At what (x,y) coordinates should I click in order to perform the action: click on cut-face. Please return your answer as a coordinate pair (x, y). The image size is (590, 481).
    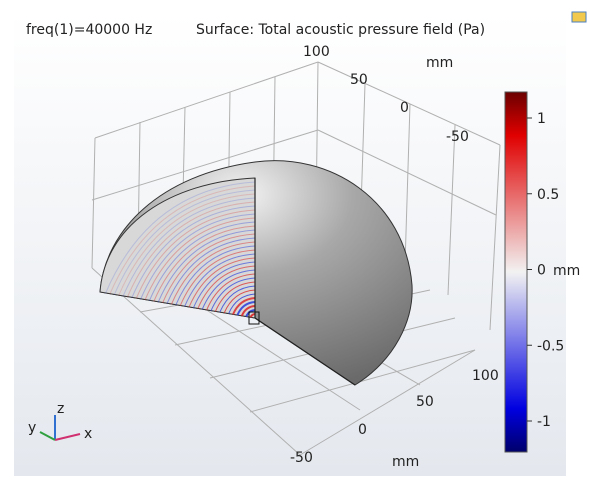
    Looking at the image, I should click on (177, 248).